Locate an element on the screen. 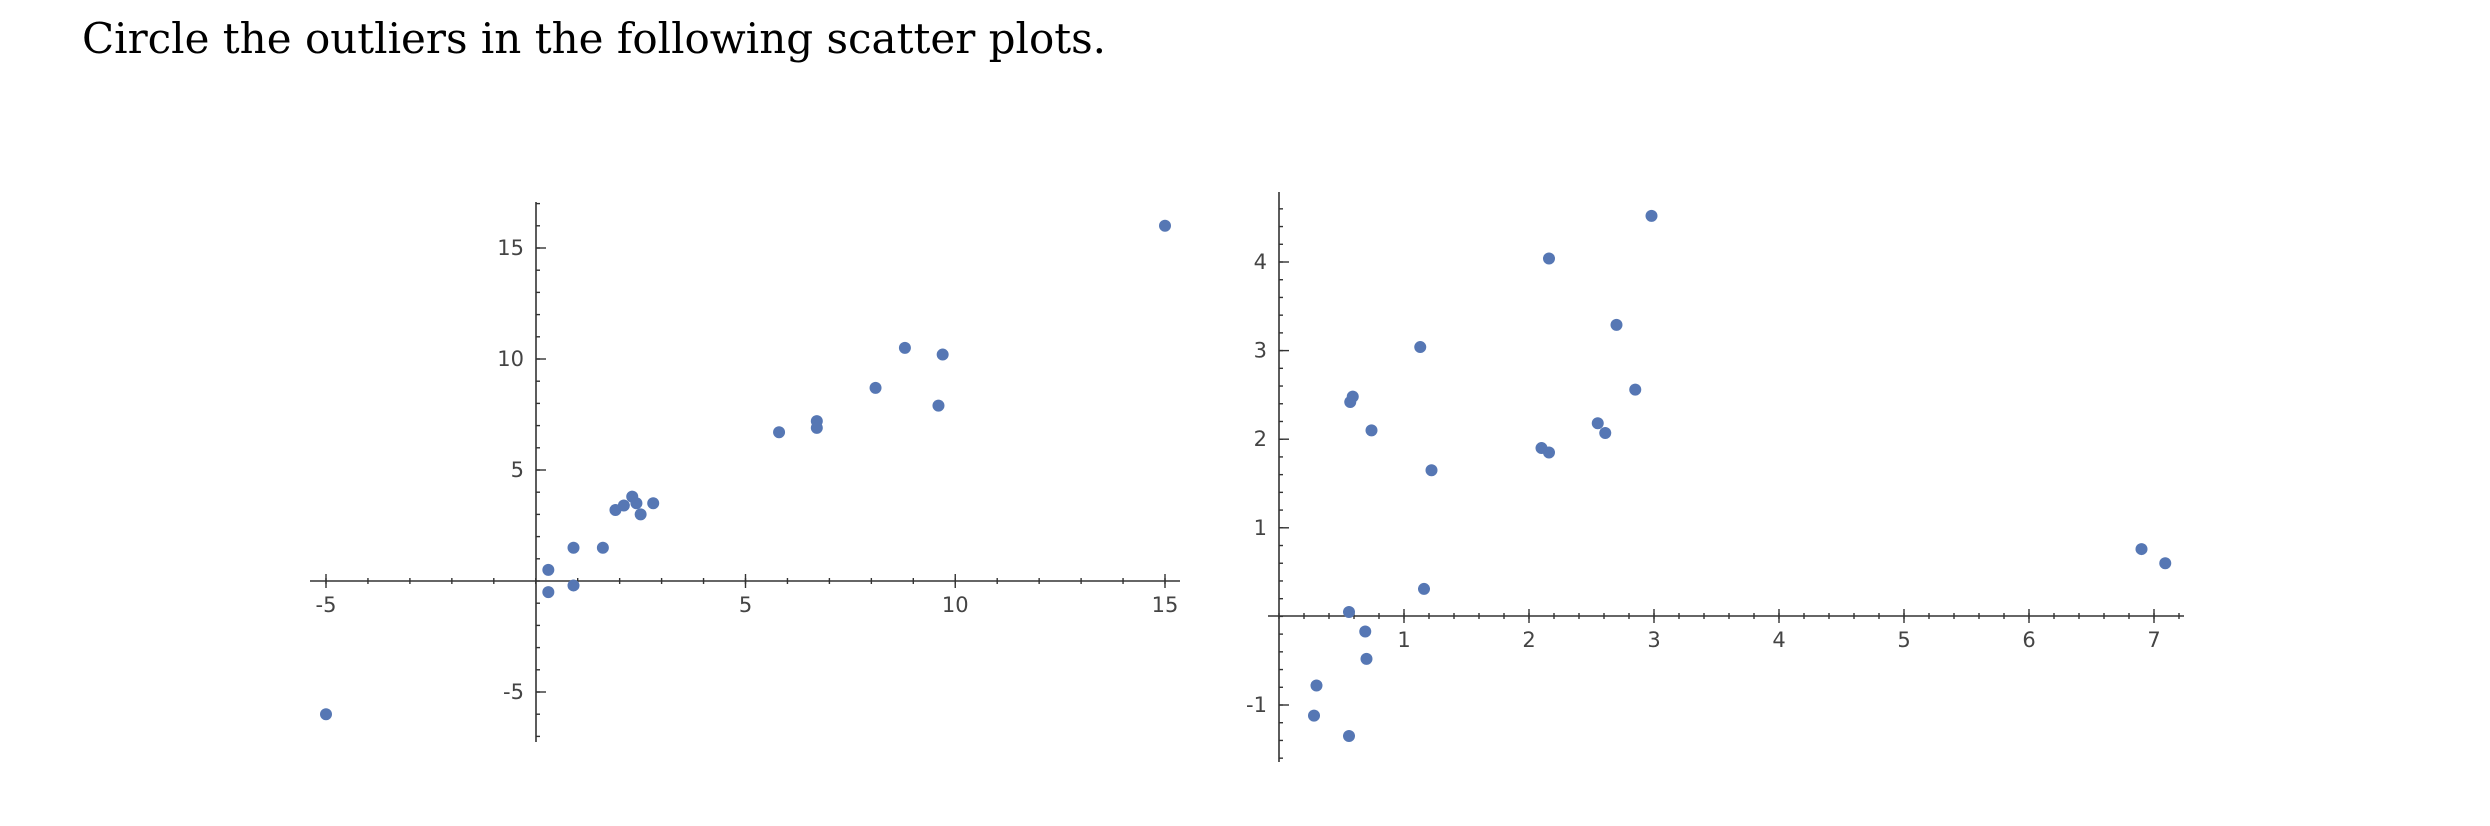 This screenshot has width=2490, height=826. x-tick-label: 15 is located at coordinates (1165, 605).